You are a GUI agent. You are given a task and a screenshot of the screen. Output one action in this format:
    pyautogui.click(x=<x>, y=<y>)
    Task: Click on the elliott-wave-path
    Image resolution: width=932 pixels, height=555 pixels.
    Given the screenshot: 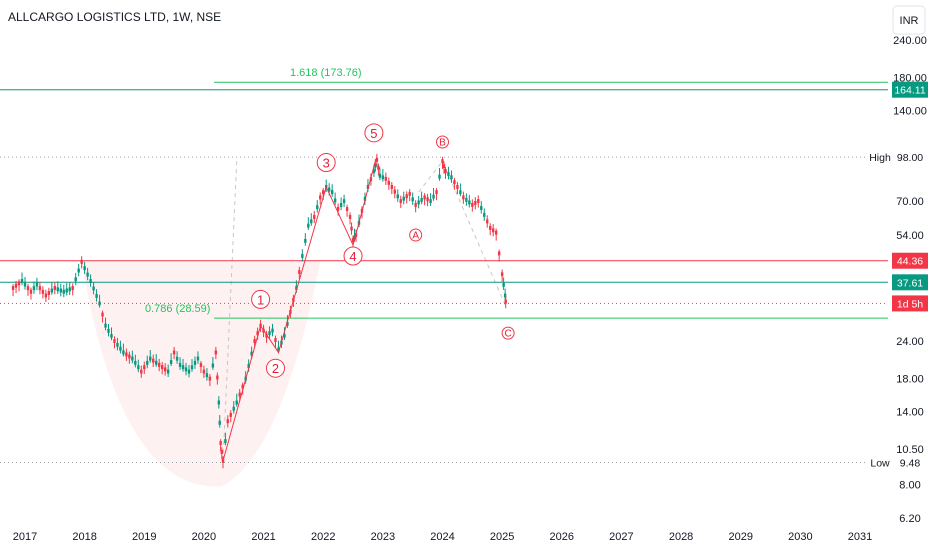 What is the action you would take?
    pyautogui.click(x=299, y=310)
    